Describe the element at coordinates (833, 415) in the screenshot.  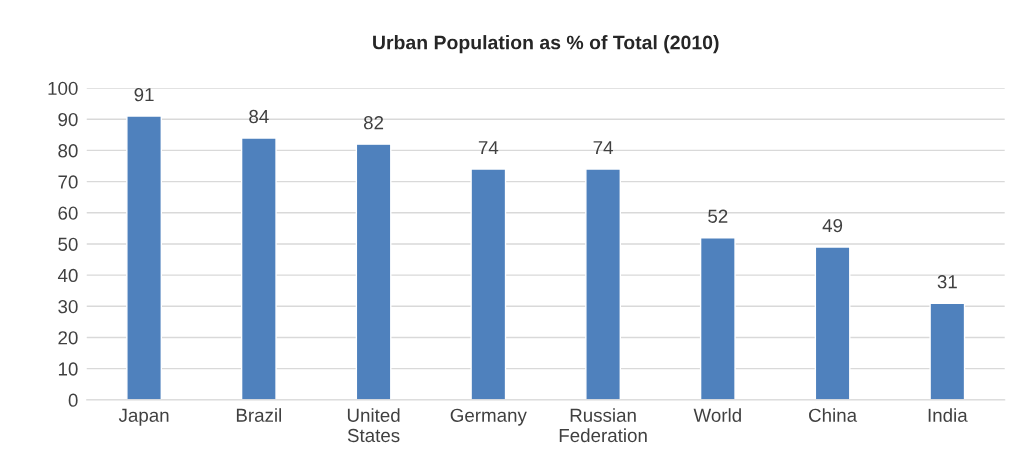
I see `x-tick-label: China` at that location.